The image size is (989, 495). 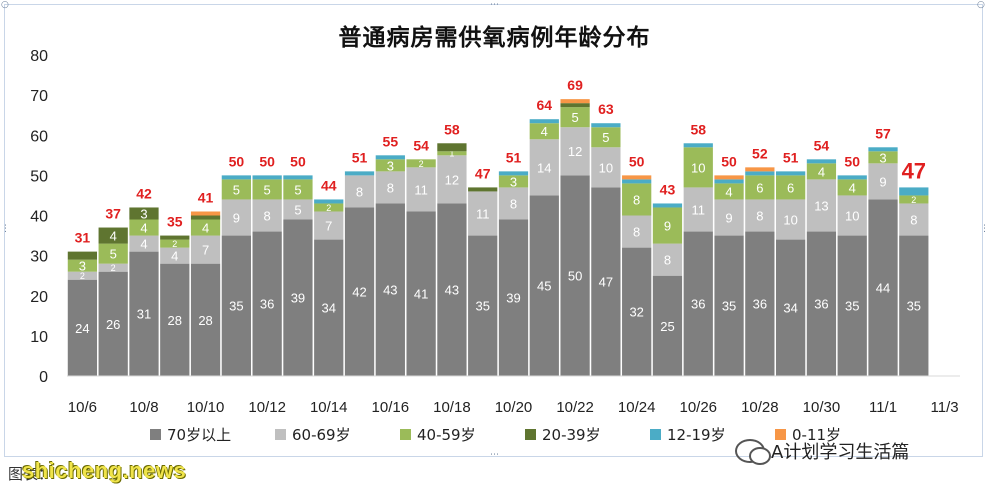 I want to click on segment-label: 45, so click(x=544, y=286).